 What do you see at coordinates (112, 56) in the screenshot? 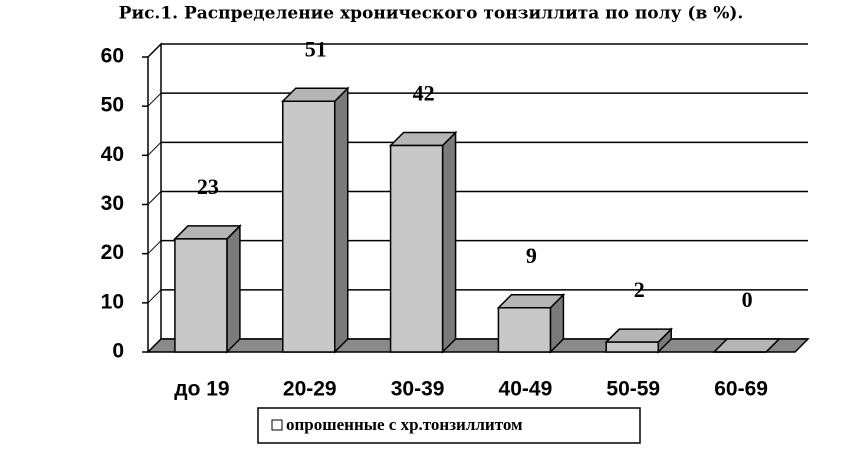
I see `y-tick-label: 60` at bounding box center [112, 56].